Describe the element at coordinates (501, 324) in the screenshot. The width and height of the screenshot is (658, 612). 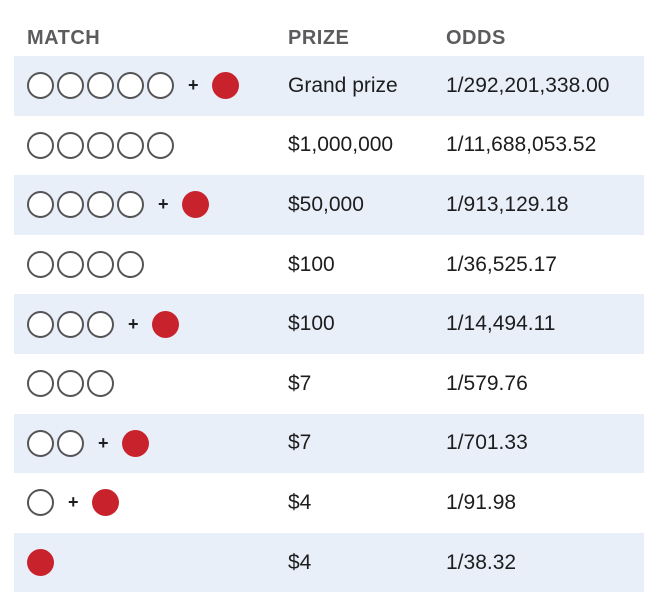
I see `odds-cell: 1/14,494.11` at that location.